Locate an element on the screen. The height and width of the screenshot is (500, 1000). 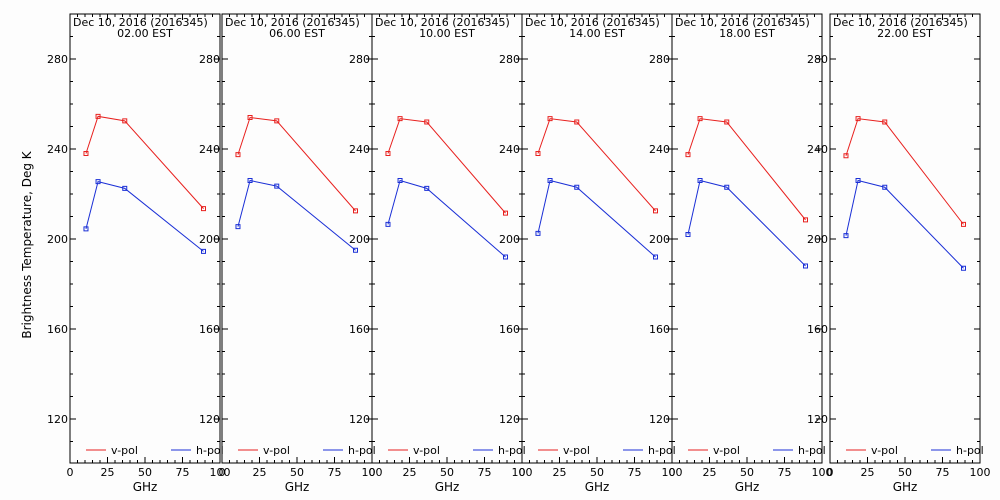
panel-subtitle: 06.00 EST is located at coordinates (297, 33).